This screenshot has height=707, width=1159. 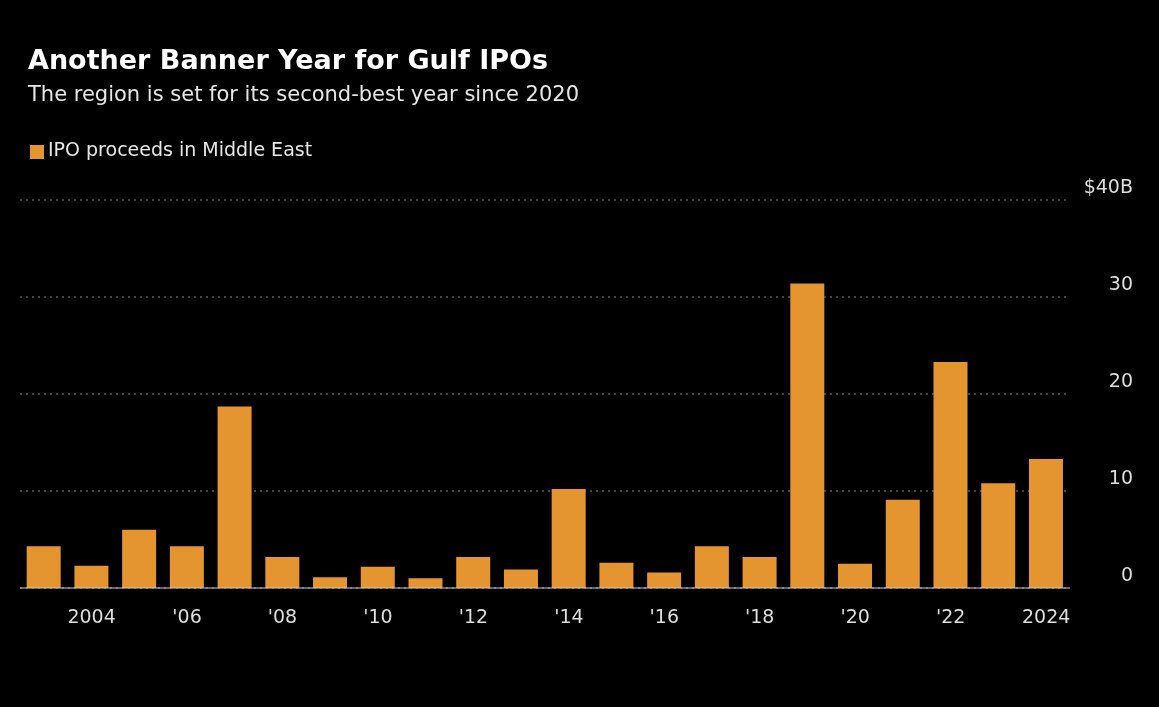 I want to click on x-tick-label: '16, so click(x=664, y=616).